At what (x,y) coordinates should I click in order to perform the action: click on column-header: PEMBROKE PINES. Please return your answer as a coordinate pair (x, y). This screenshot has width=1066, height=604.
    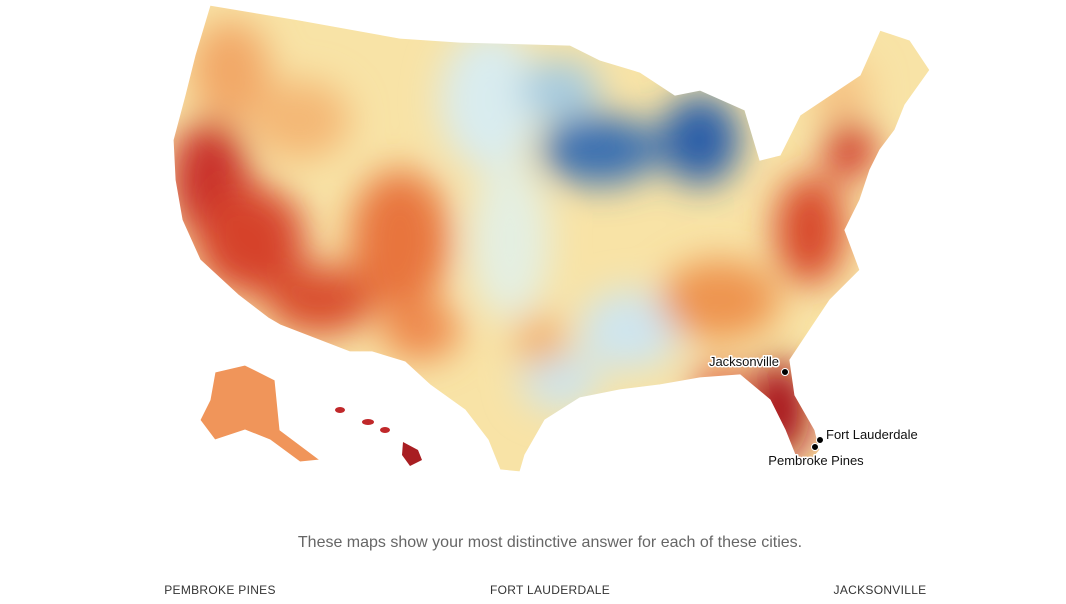
    Looking at the image, I should click on (220, 590).